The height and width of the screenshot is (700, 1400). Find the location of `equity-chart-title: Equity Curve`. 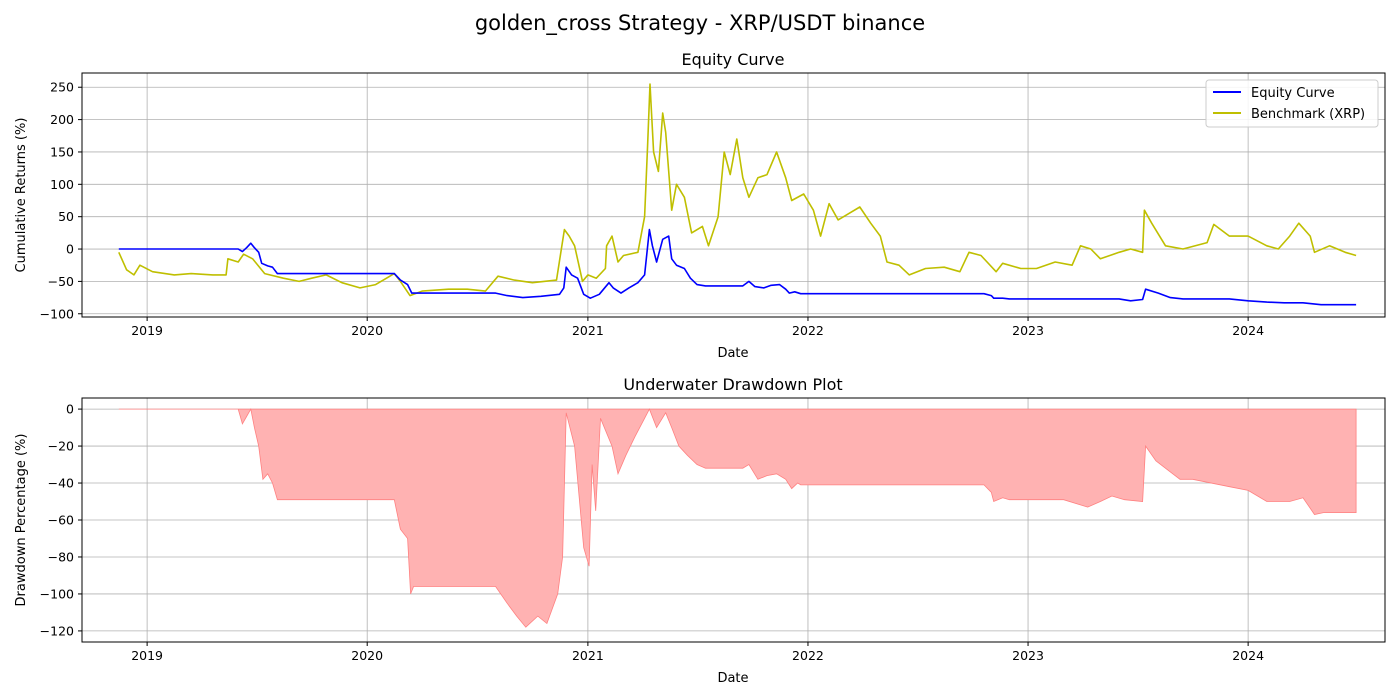

equity-chart-title: Equity Curve is located at coordinates (733, 59).